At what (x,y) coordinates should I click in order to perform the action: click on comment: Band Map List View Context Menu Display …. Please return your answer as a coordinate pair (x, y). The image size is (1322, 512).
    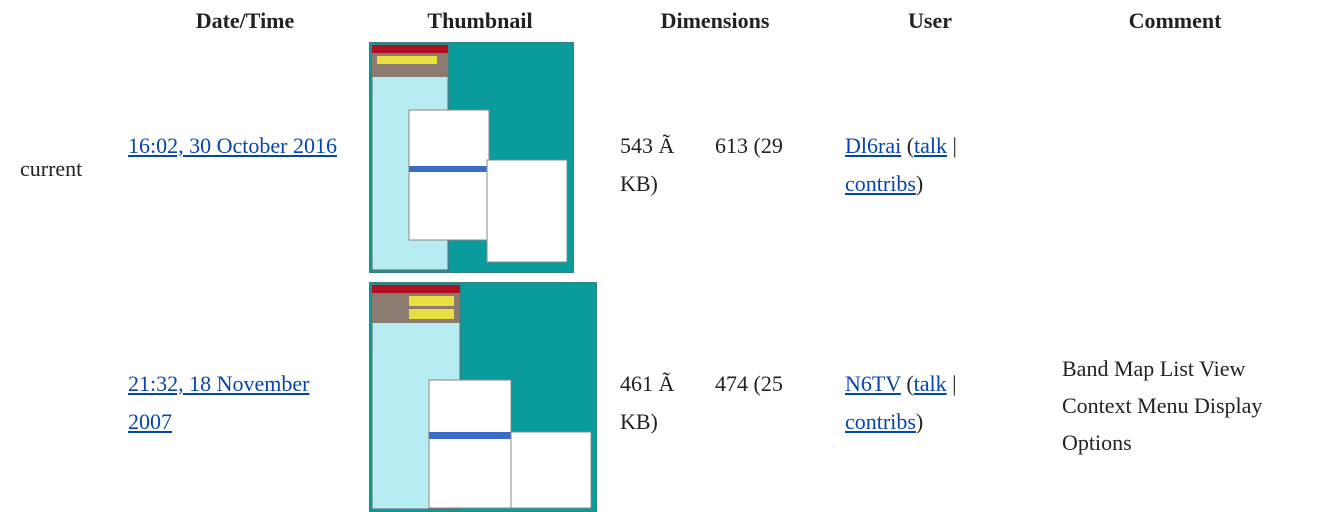
    Looking at the image, I should click on (1162, 405).